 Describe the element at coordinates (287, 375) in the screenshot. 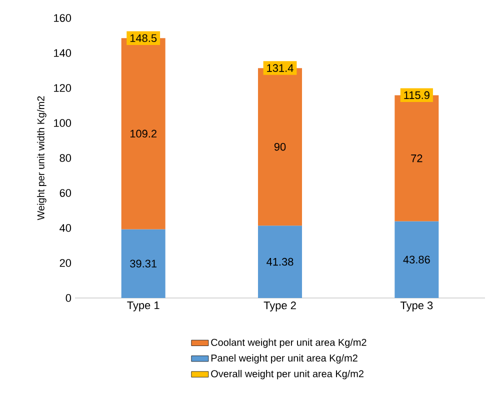

I see `legend-label: Overall weight per unit area Kg/m2` at that location.